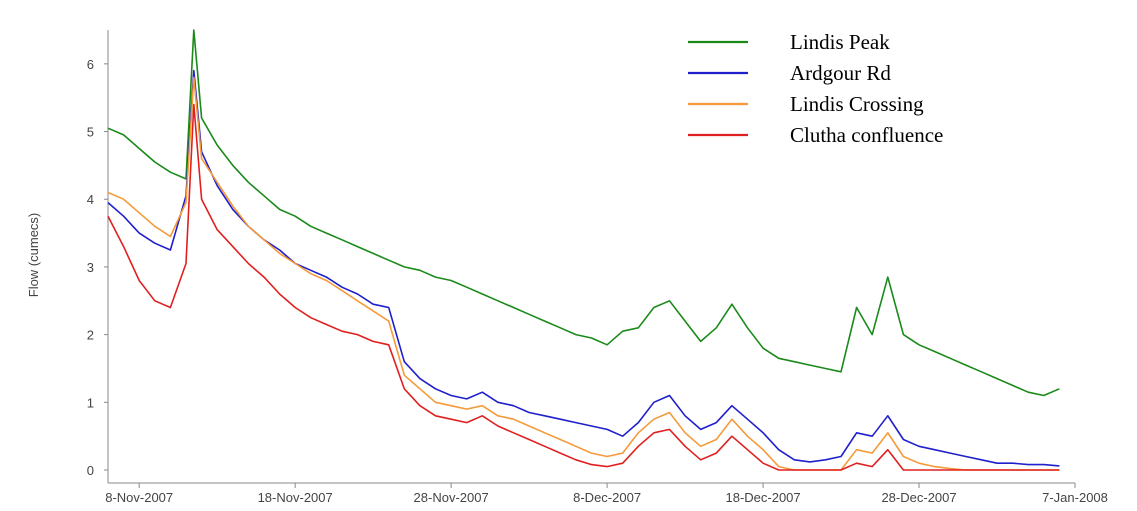 The image size is (1137, 511). I want to click on y-tick-label: 5, so click(90, 132).